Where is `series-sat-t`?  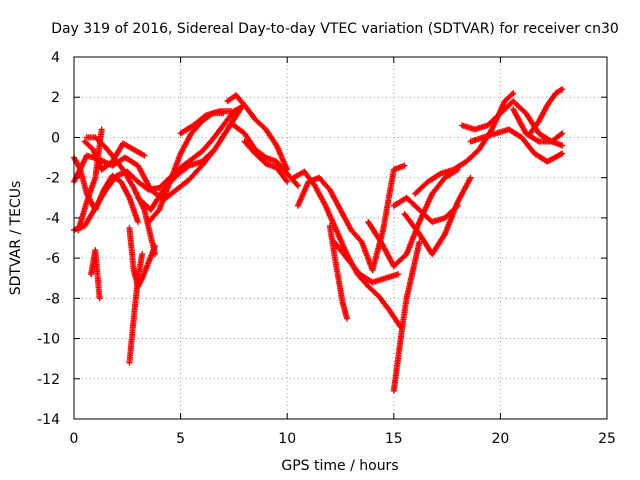 series-sat-t is located at coordinates (406, 316).